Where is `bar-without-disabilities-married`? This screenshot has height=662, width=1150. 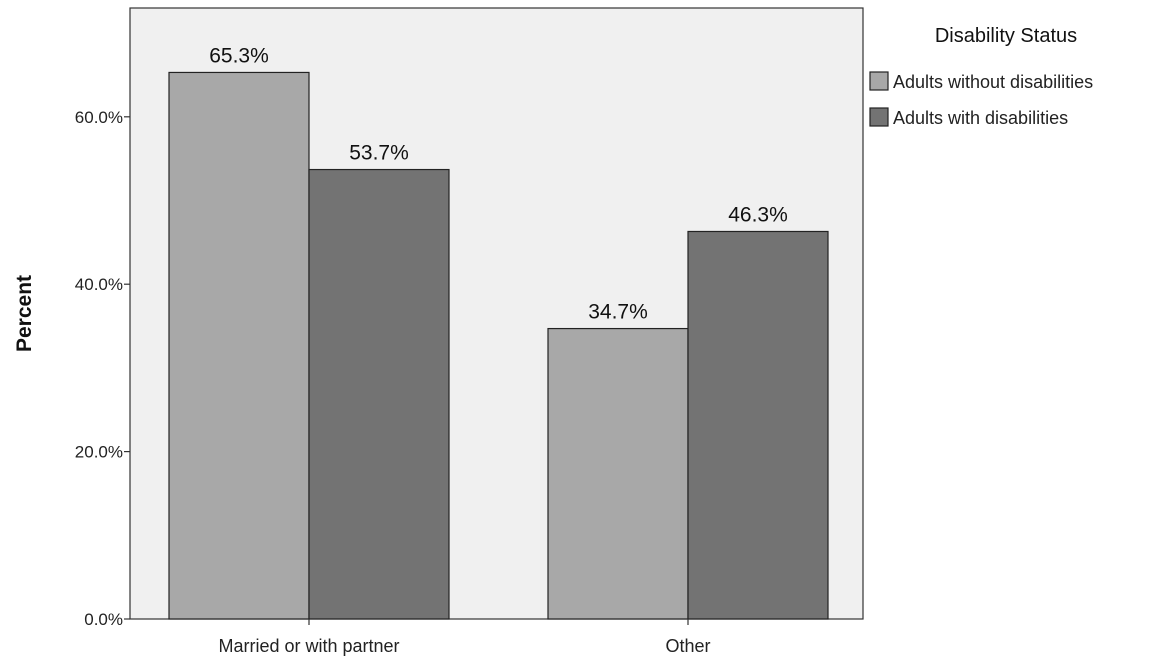
bar-without-disabilities-married is located at coordinates (239, 345).